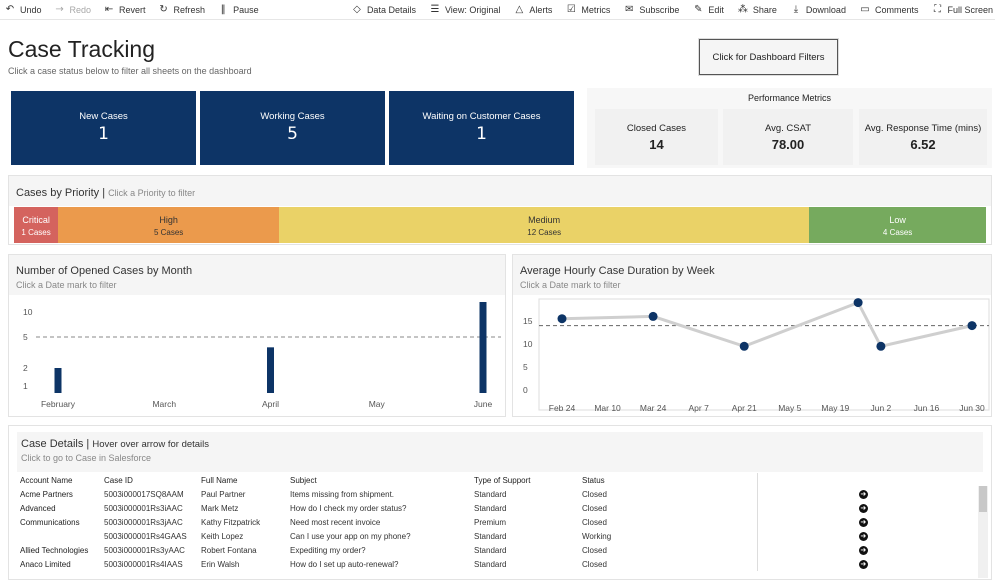  I want to click on data-details-button: ◇ Data Details, so click(383, 9).